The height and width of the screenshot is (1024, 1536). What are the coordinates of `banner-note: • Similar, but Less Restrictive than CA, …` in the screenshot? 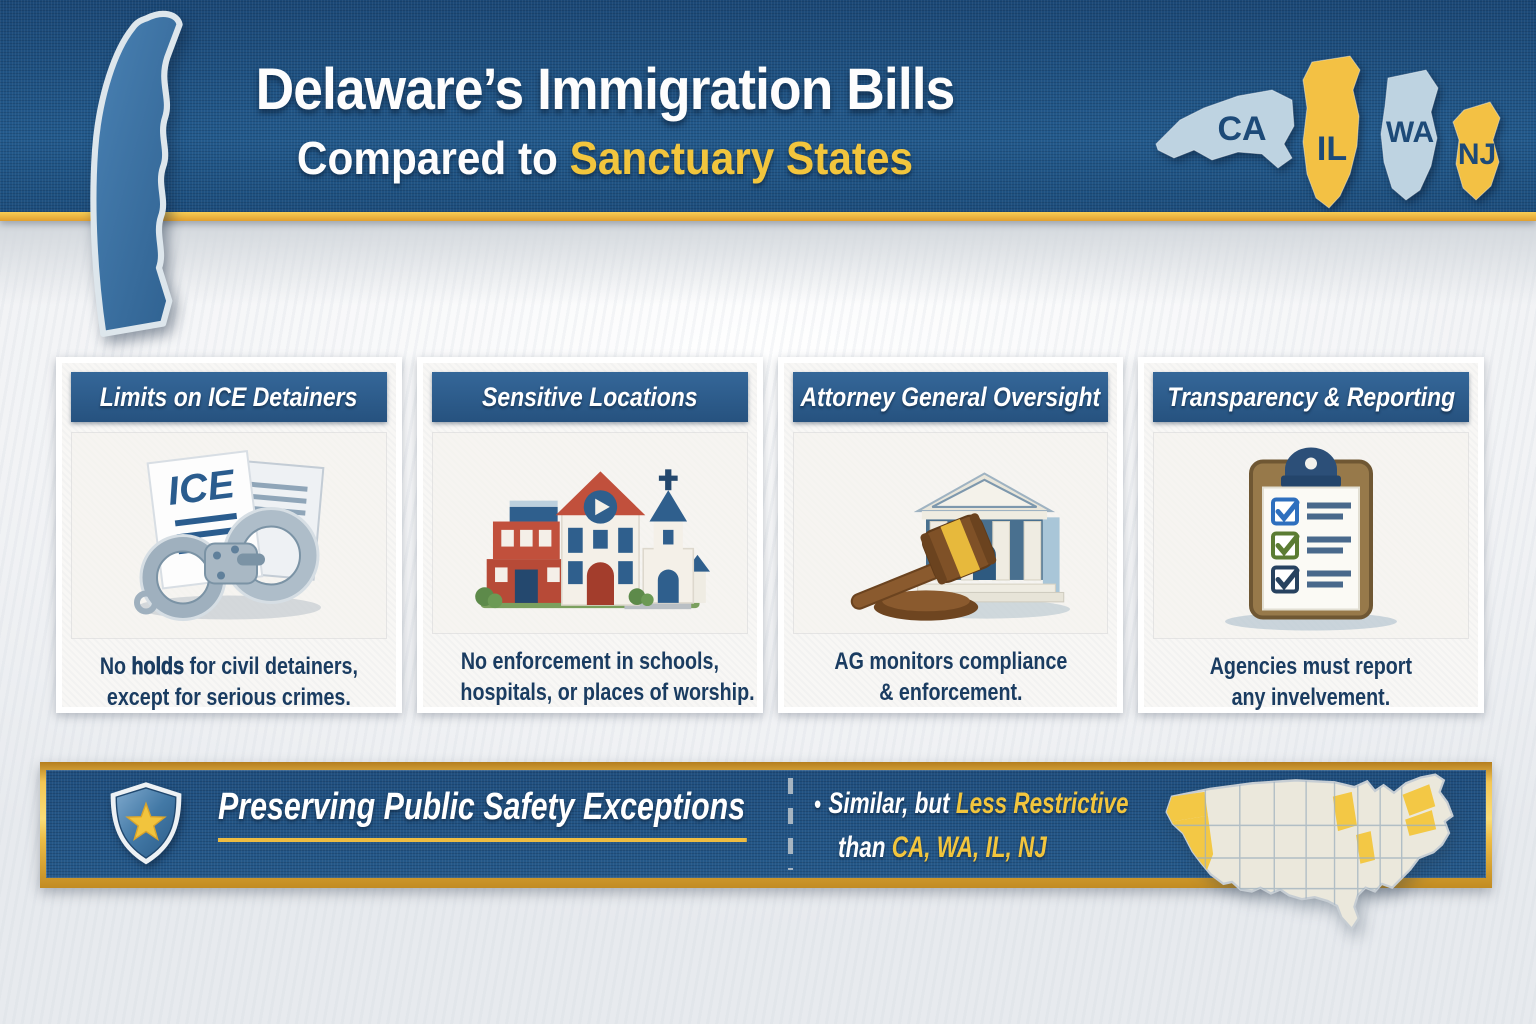 It's located at (1023, 825).